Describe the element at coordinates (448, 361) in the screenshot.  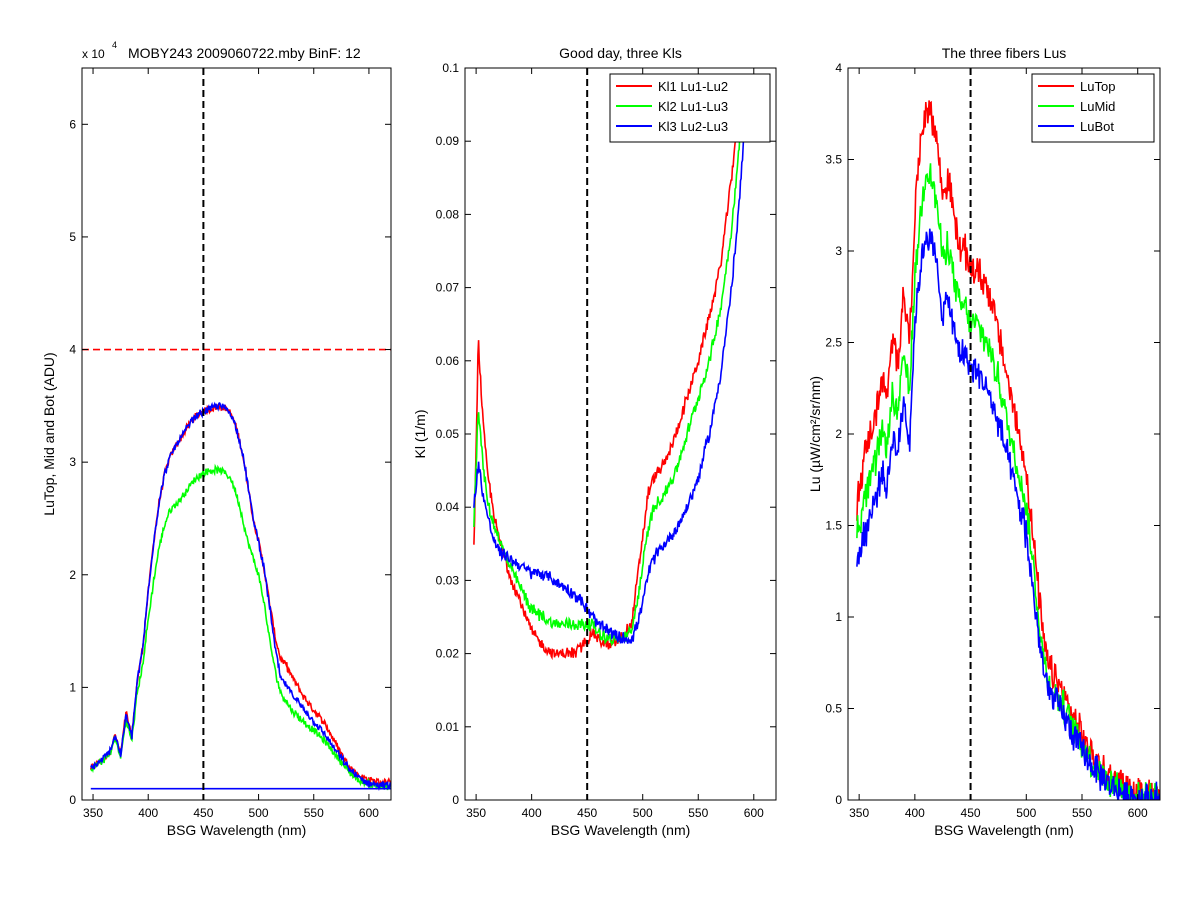
I see `y-tick-label: 0.06` at that location.